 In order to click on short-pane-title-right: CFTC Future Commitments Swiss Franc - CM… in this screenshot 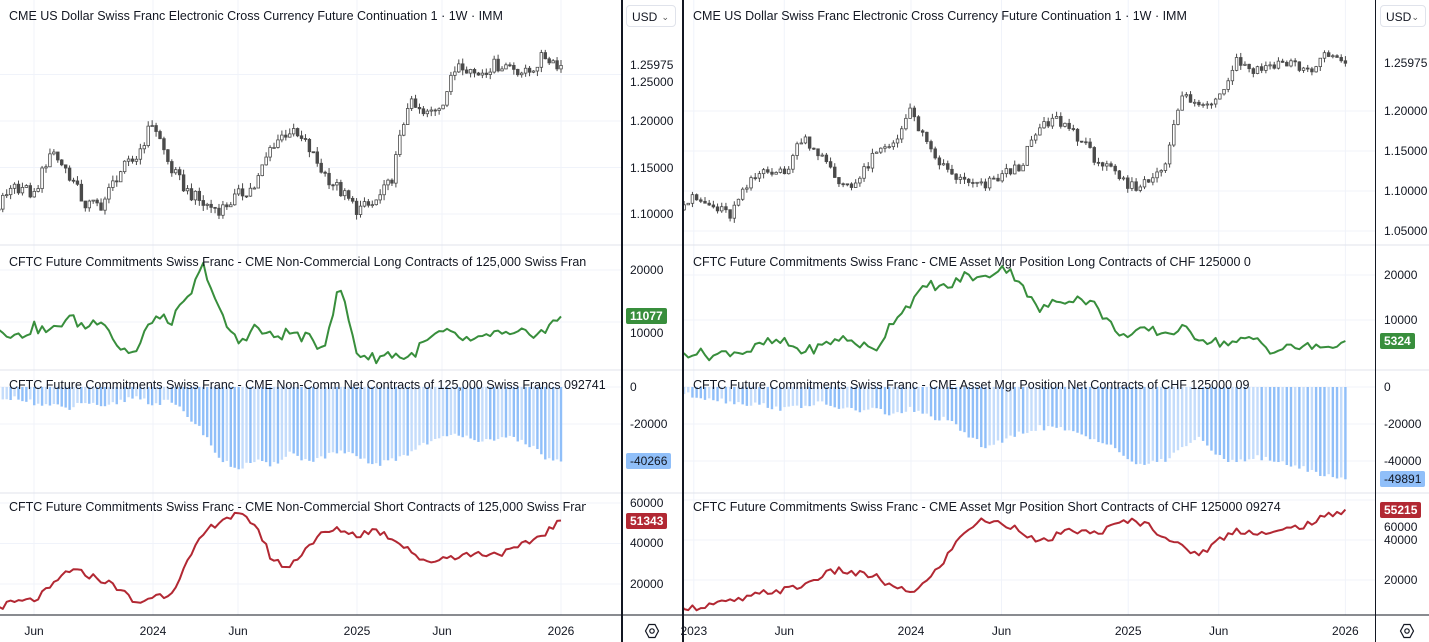, I will do `click(987, 507)`.